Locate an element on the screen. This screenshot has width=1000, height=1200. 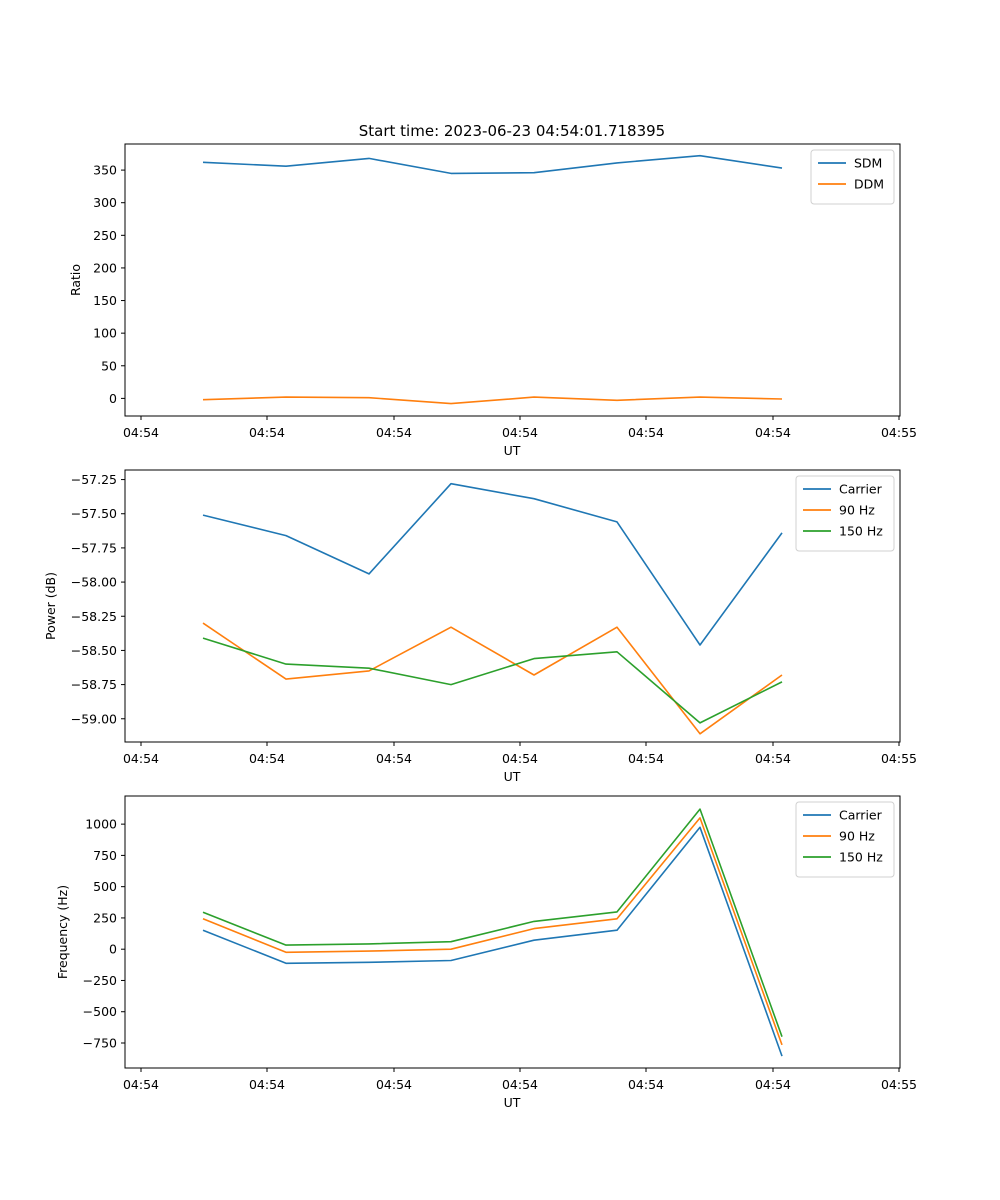
series-line-sdm is located at coordinates (492, 164).